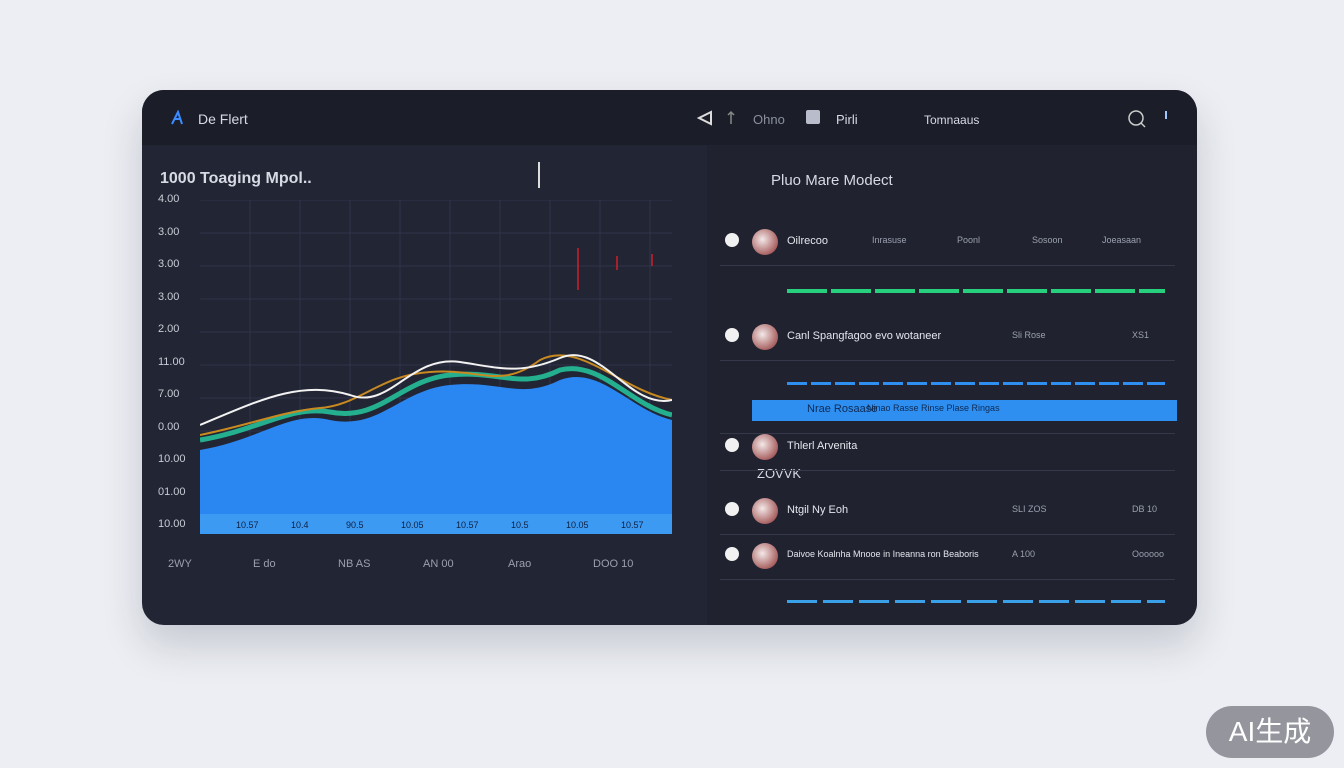 This screenshot has width=1344, height=768. Describe the element at coordinates (1270, 732) in the screenshot. I see `watermark-badge: AI生成` at that location.